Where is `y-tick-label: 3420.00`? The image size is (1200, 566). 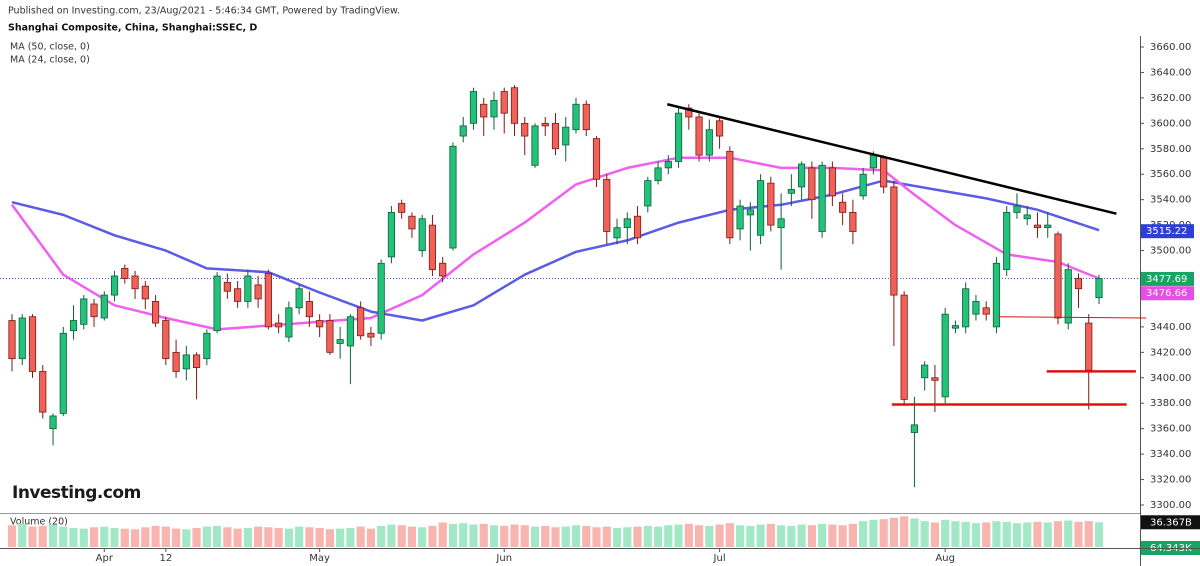
y-tick-label: 3420.00 is located at coordinates (1170, 352).